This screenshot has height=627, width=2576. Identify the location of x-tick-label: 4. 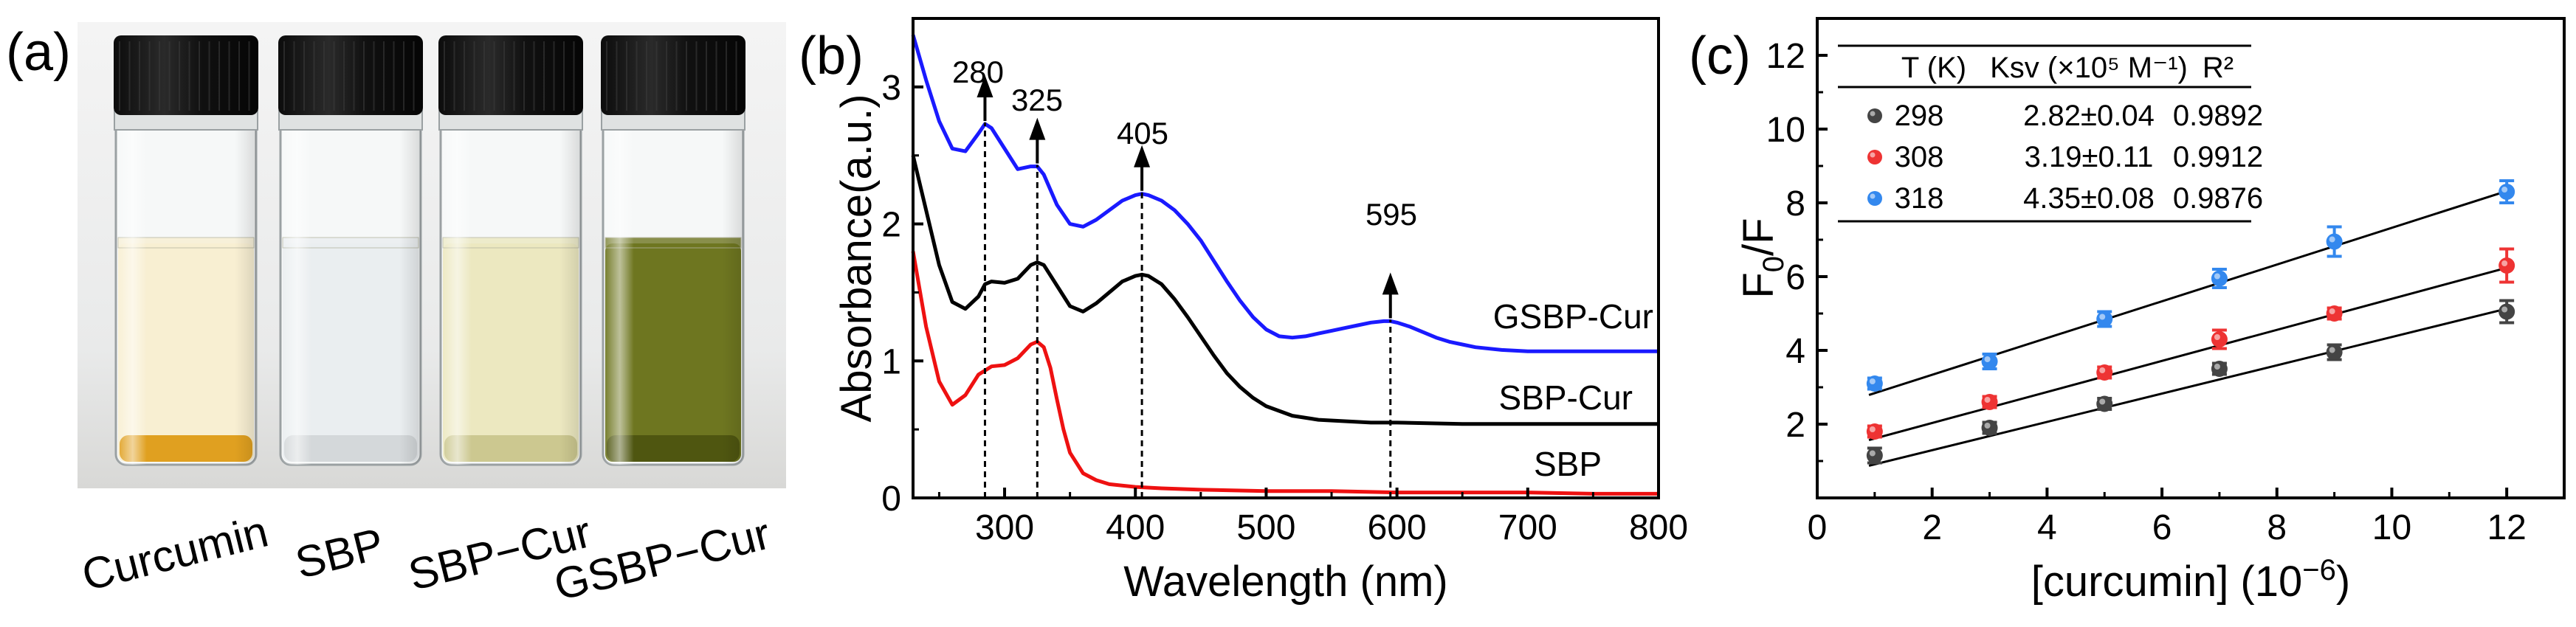
(2047, 527).